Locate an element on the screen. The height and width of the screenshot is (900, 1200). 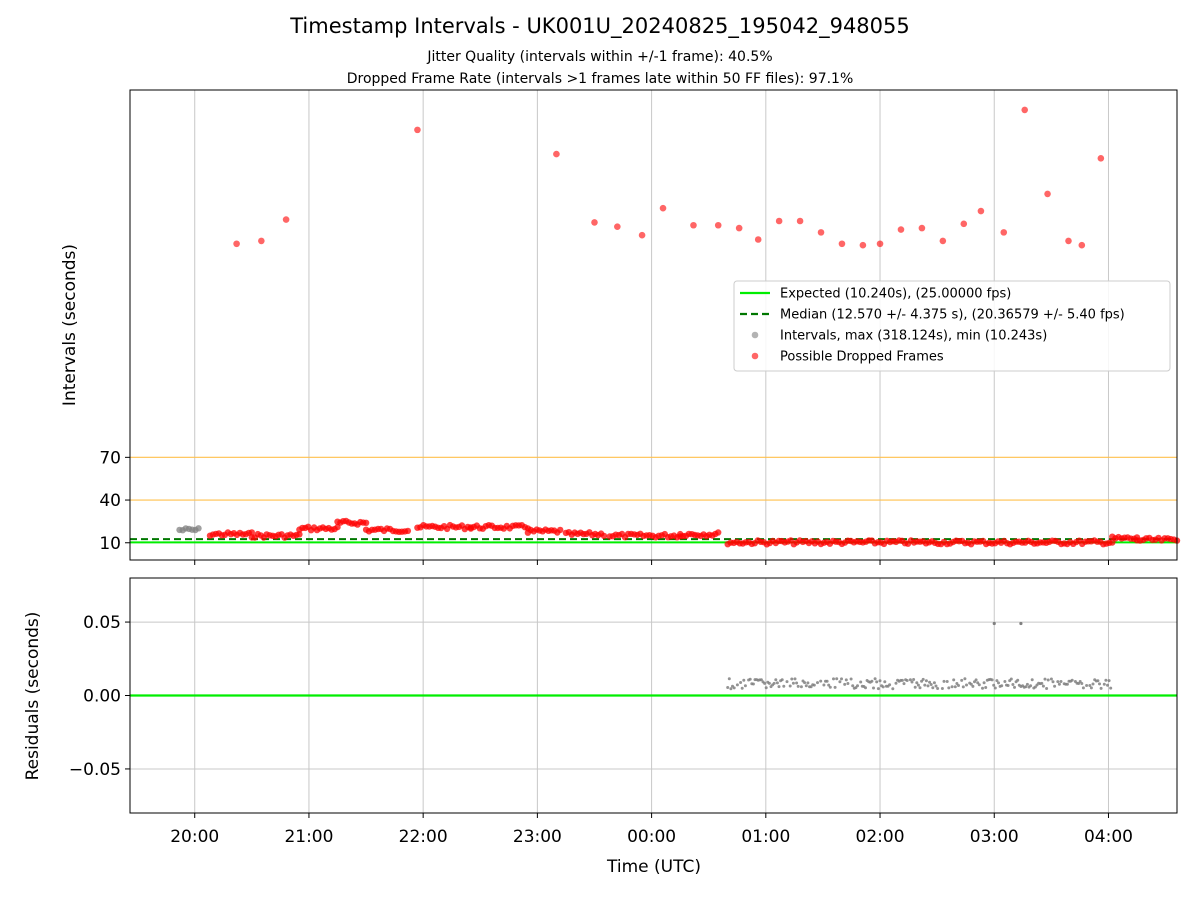
x-tick-label: 21:00 is located at coordinates (308, 837).